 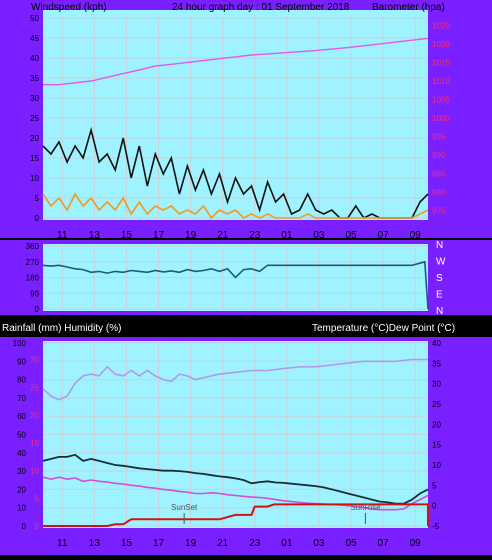 What do you see at coordinates (24, 526) in the screenshot?
I see `humidity-tick-label: 0` at bounding box center [24, 526].